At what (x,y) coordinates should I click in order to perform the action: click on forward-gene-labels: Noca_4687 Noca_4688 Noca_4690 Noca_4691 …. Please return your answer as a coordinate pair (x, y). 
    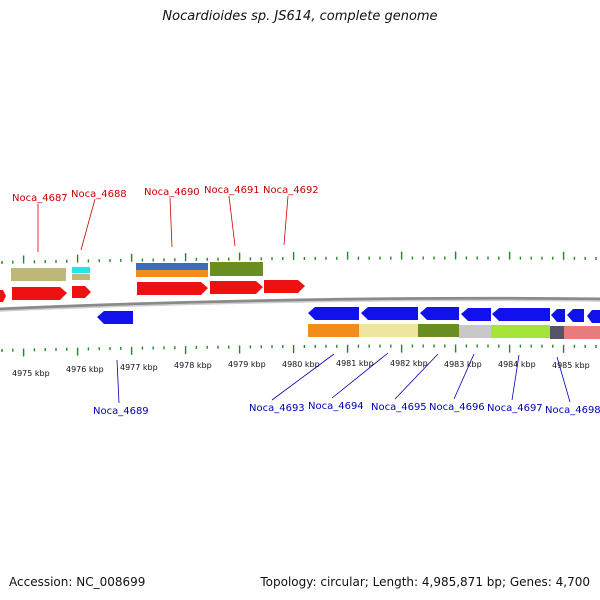
    Looking at the image, I should click on (165, 218).